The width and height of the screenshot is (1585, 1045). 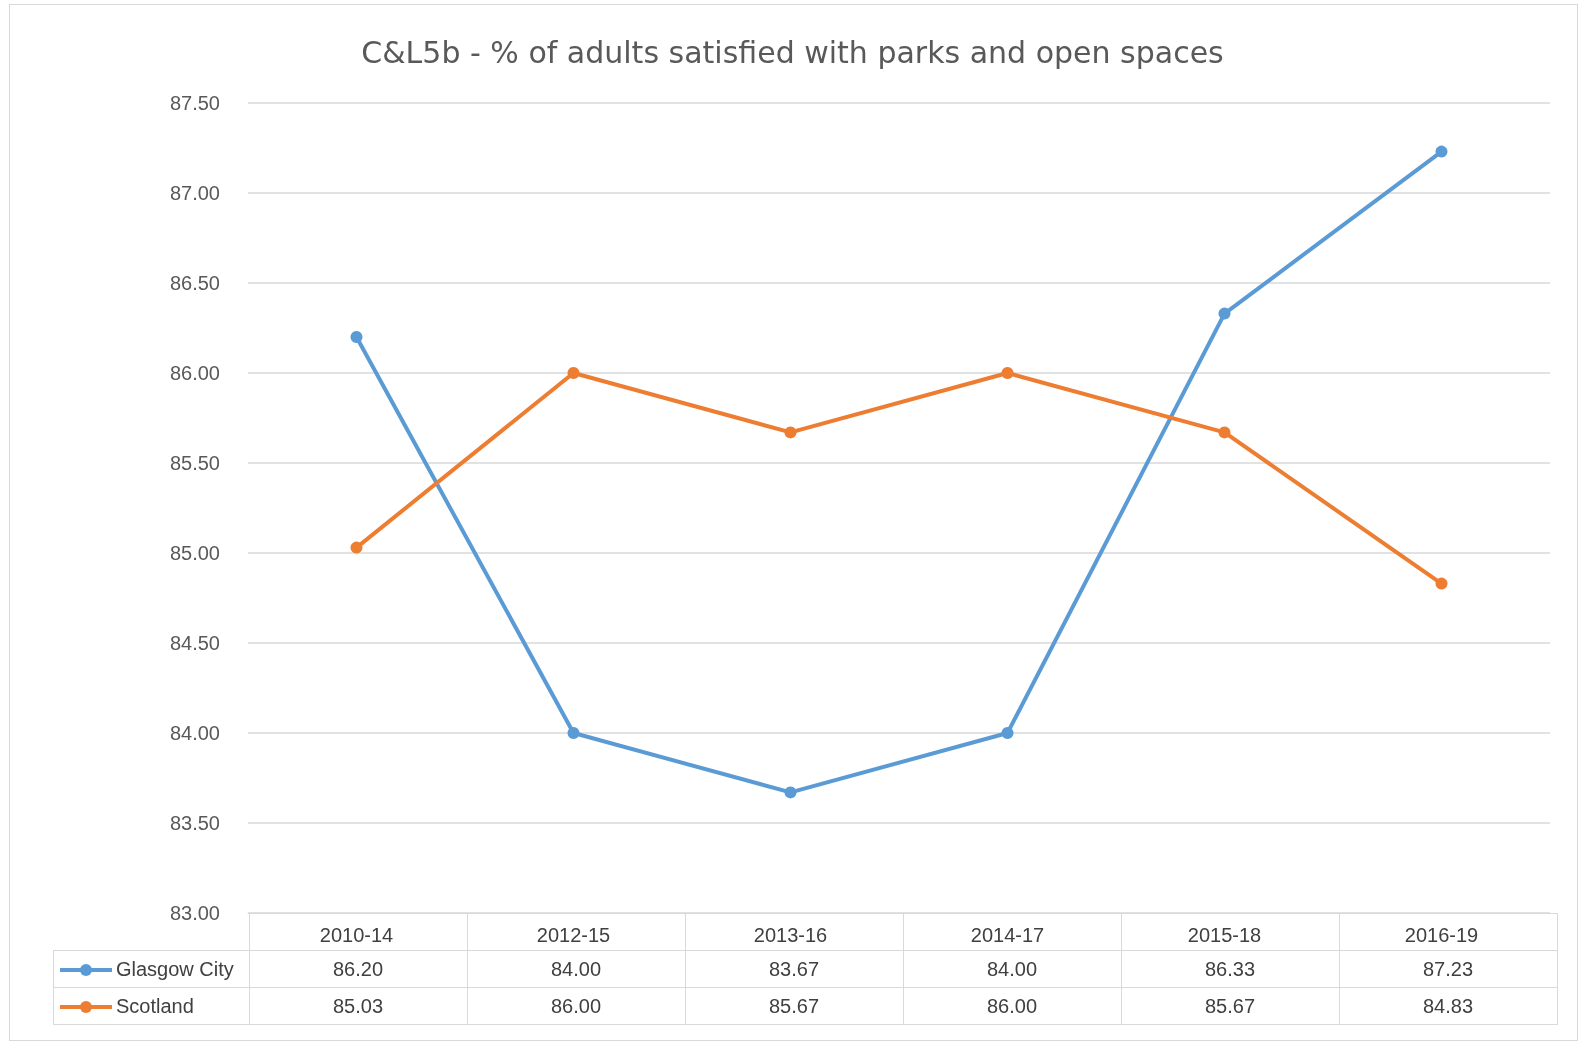 I want to click on data-label: 86.20, so click(x=358, y=969).